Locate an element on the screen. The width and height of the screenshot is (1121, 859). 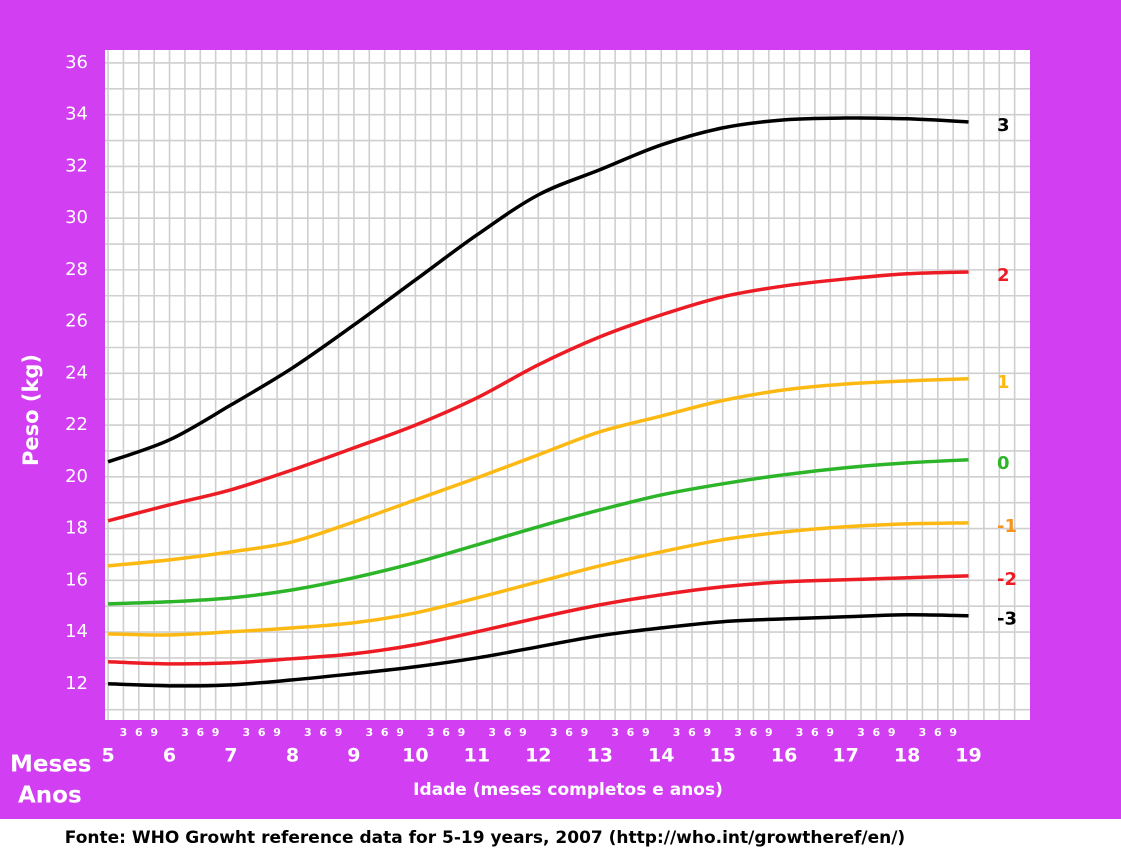
y-tick-label: 24 is located at coordinates (76, 372).